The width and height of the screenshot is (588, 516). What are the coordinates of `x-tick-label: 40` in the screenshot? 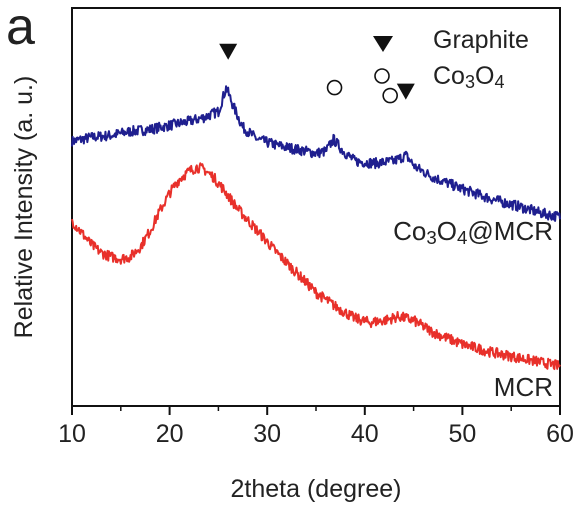 It's located at (365, 434).